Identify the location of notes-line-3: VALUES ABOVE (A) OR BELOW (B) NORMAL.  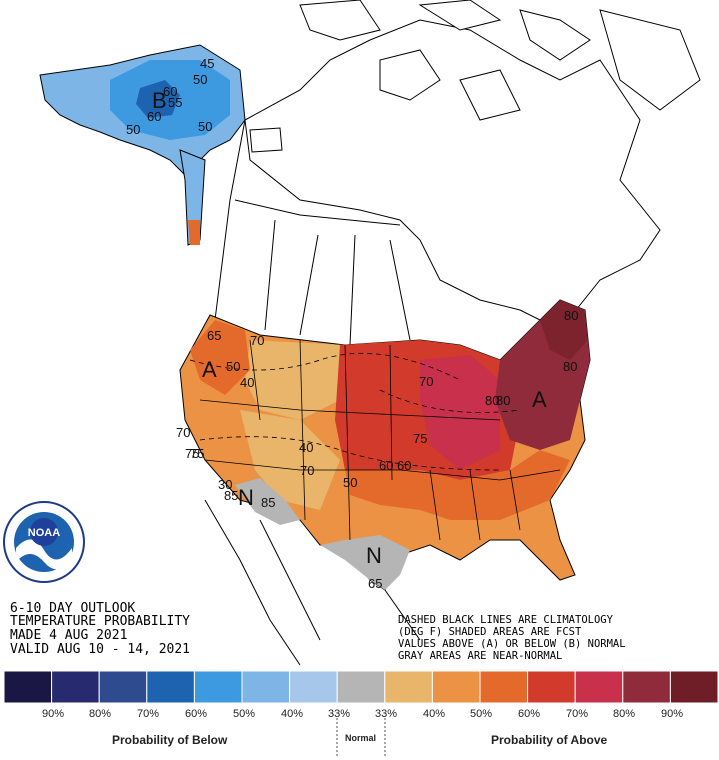
(512, 644).